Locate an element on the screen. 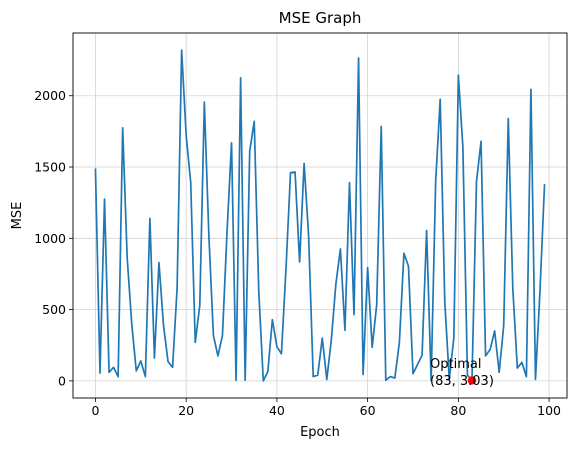 Image resolution: width=580 pixels, height=453 pixels. y-axis-ticks: 0 500 1000 1500 2000 is located at coordinates (53, 238).